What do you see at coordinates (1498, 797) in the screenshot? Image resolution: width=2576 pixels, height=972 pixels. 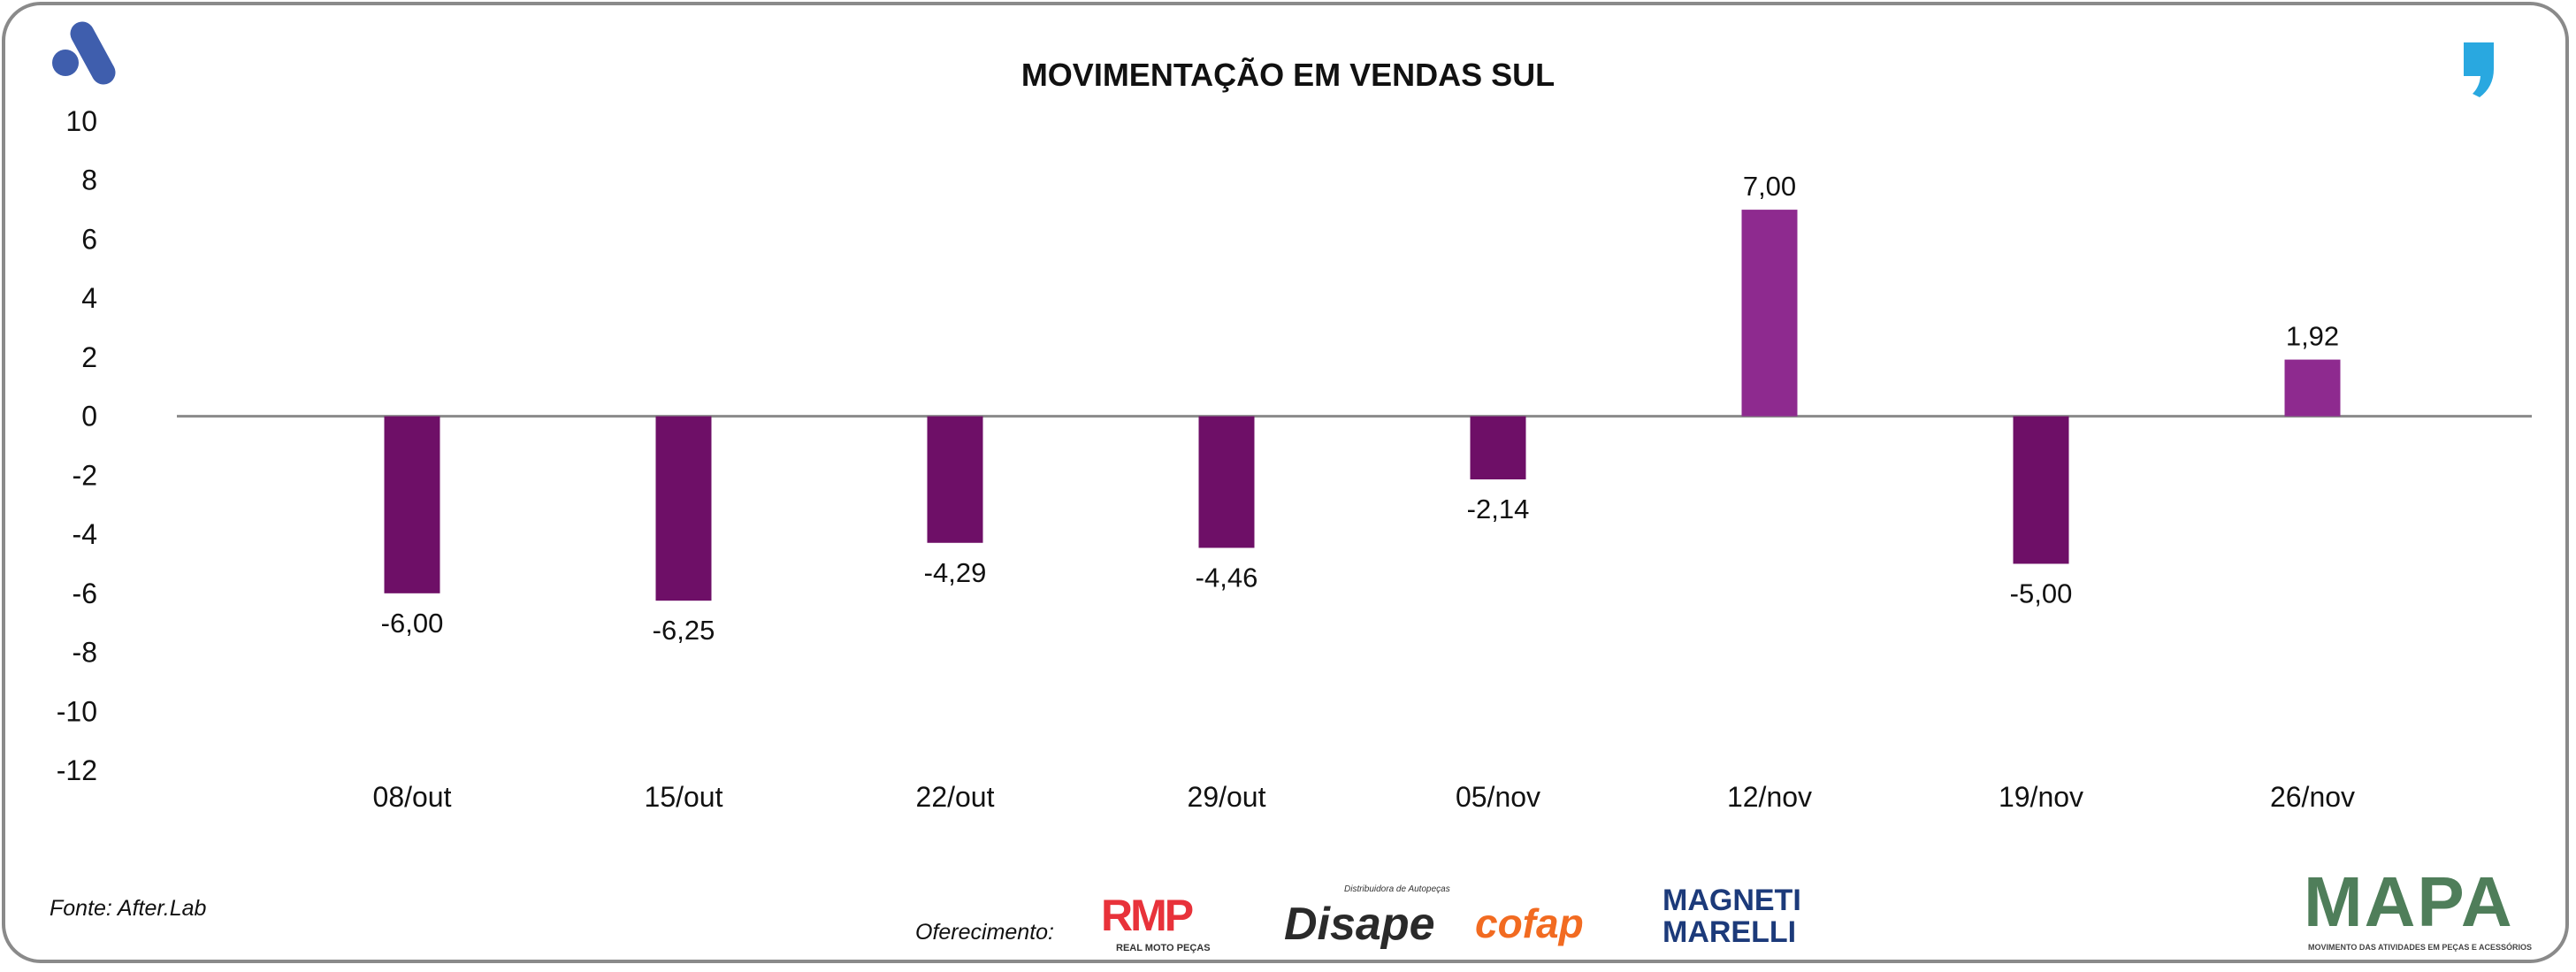 I see `x-tick-label: 05/nov` at bounding box center [1498, 797].